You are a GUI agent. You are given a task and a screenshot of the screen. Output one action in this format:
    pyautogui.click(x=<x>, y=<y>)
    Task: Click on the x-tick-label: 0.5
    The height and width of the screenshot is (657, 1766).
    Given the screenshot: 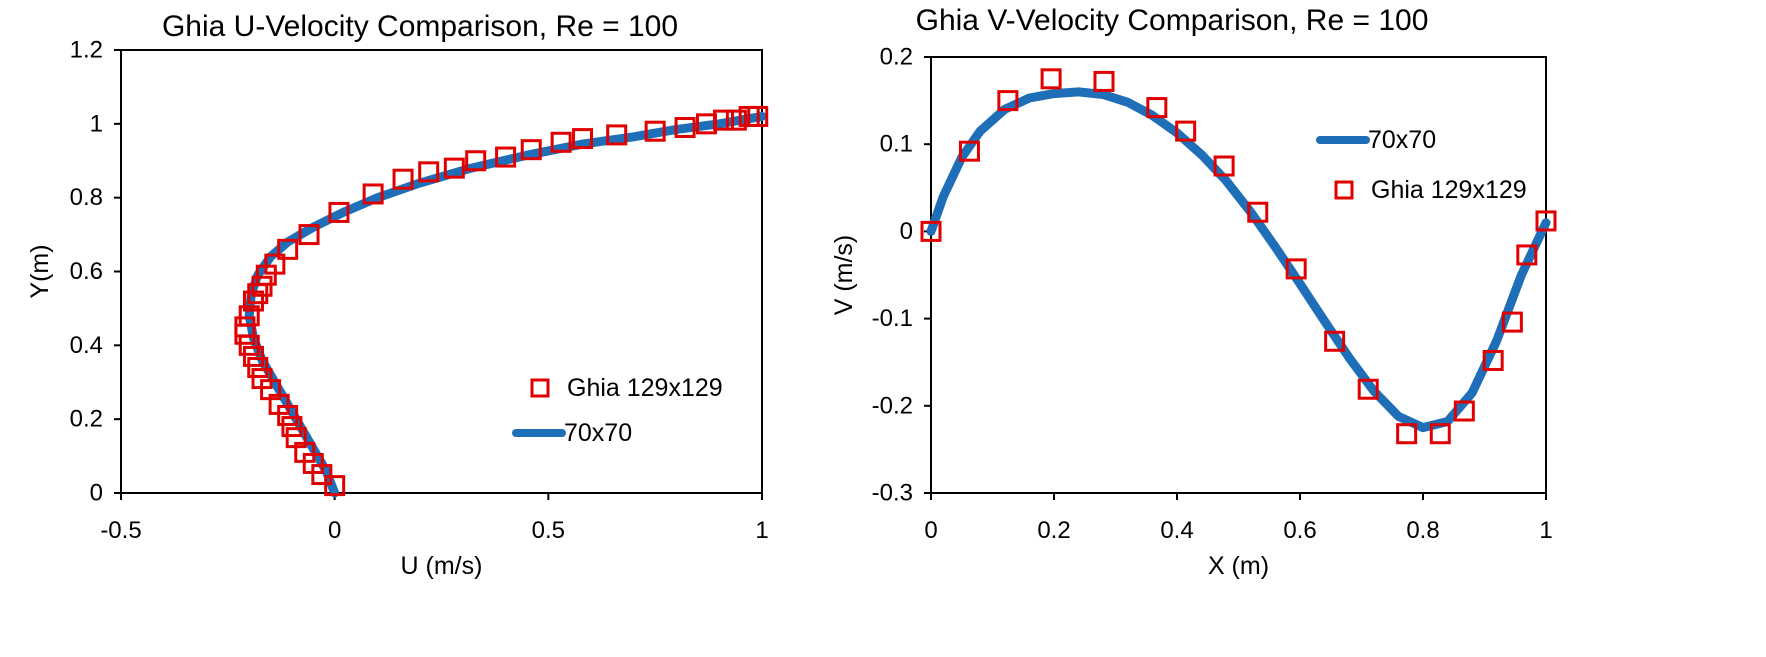 What is the action you would take?
    pyautogui.click(x=548, y=530)
    